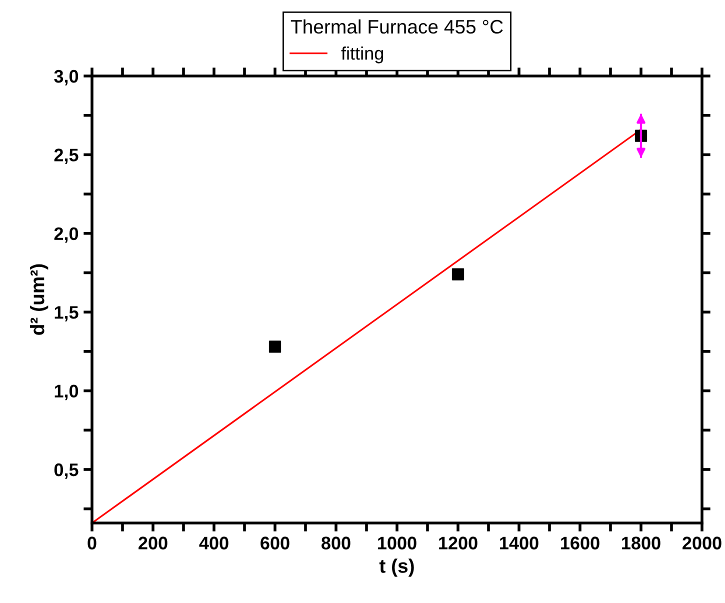  What do you see at coordinates (397, 543) in the screenshot?
I see `x-tick-label: 1000` at bounding box center [397, 543].